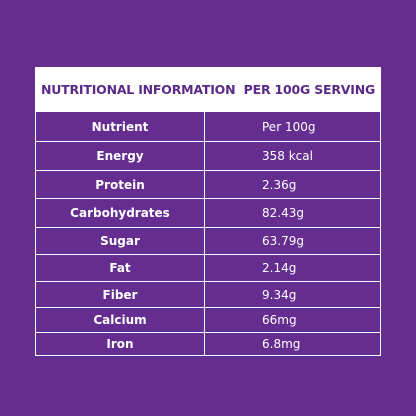 The height and width of the screenshot is (416, 416). What do you see at coordinates (120, 241) in the screenshot?
I see `nutrient-cell: Sugar` at bounding box center [120, 241].